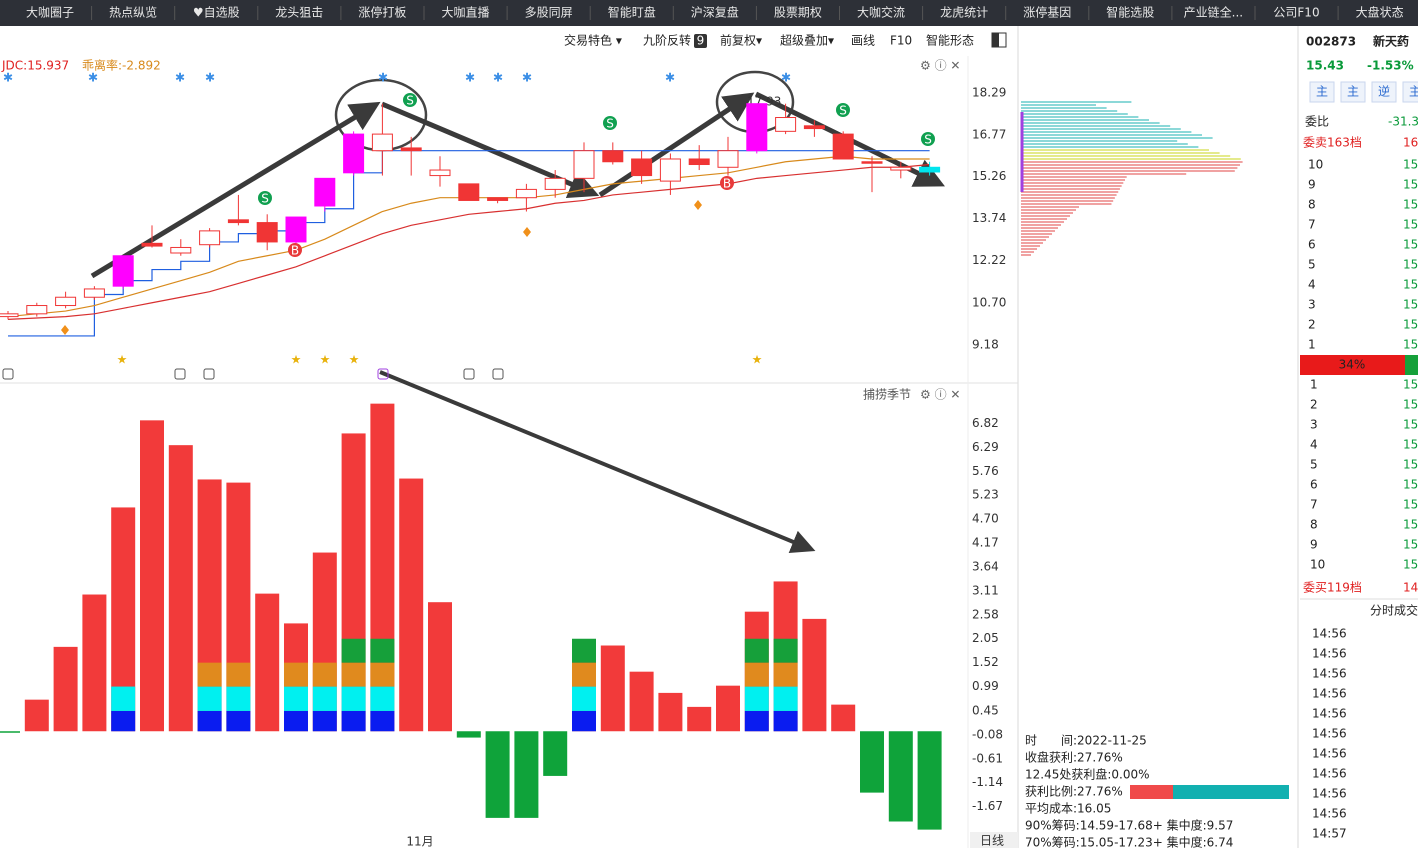 Image resolution: width=1418 pixels, height=852 pixels. I want to click on period: 日线, so click(992, 841).